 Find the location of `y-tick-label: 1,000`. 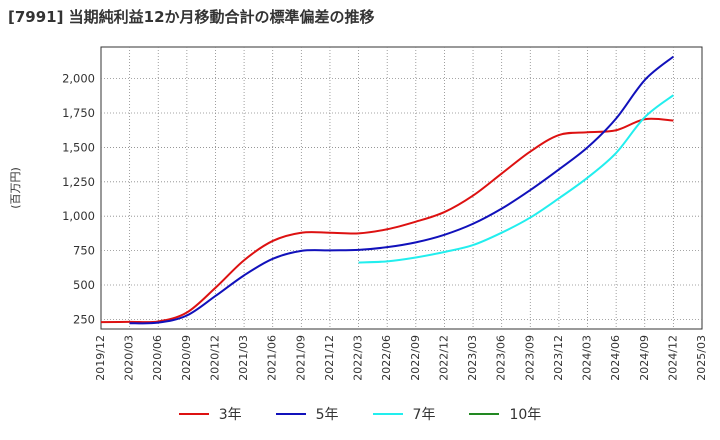

y-tick-label: 1,000 is located at coordinates (78, 216).